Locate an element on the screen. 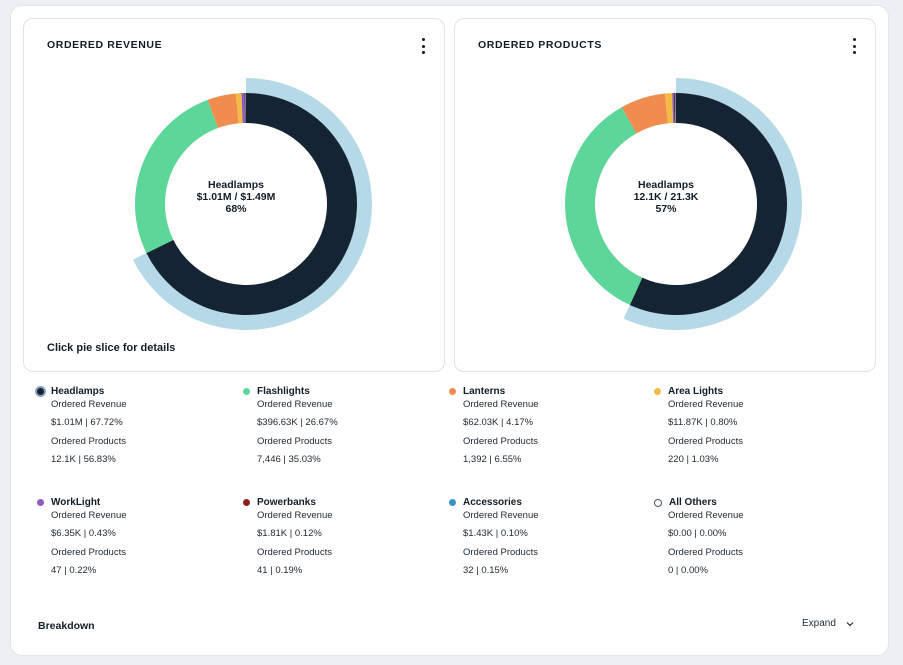 The width and height of the screenshot is (903, 665). legend-name: Lanterns is located at coordinates (484, 391).